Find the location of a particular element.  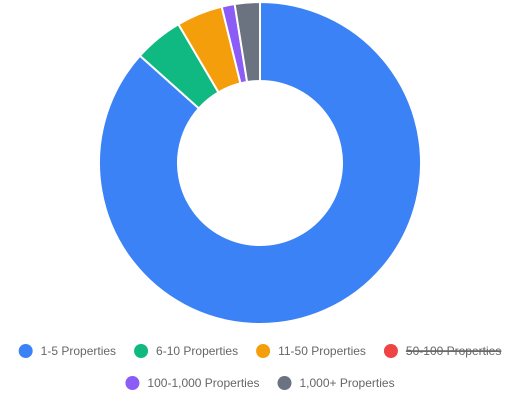

legend-item-100-1-000-properties: 100-1,000 Properties is located at coordinates (192, 383).